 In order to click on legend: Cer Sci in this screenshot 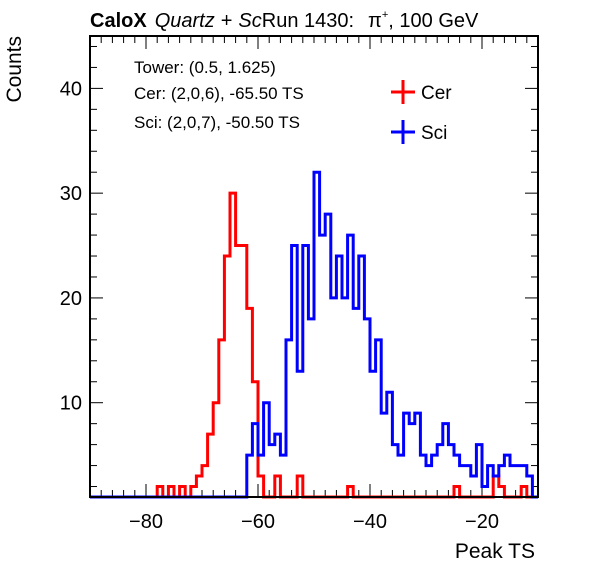, I will do `click(421, 112)`.